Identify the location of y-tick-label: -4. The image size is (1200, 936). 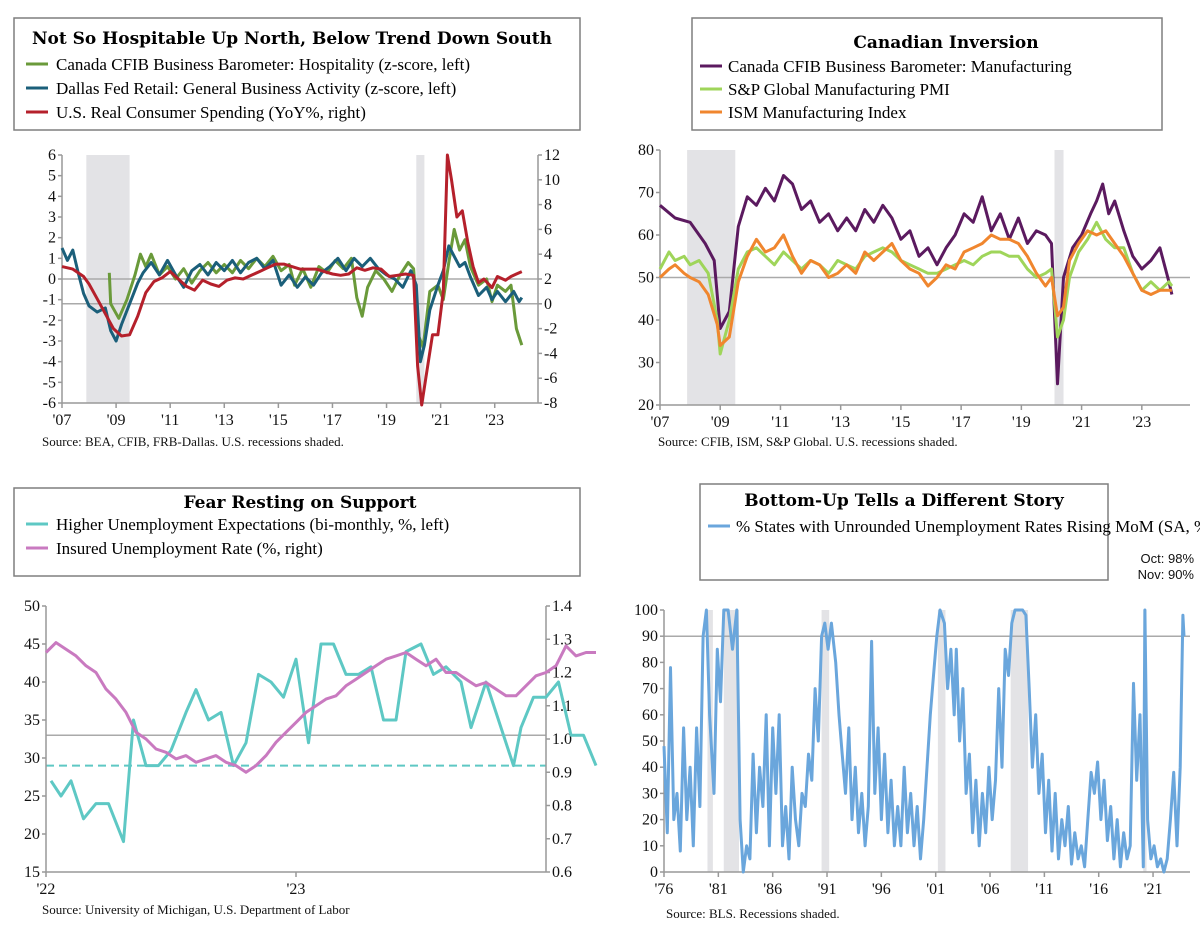
(49, 362).